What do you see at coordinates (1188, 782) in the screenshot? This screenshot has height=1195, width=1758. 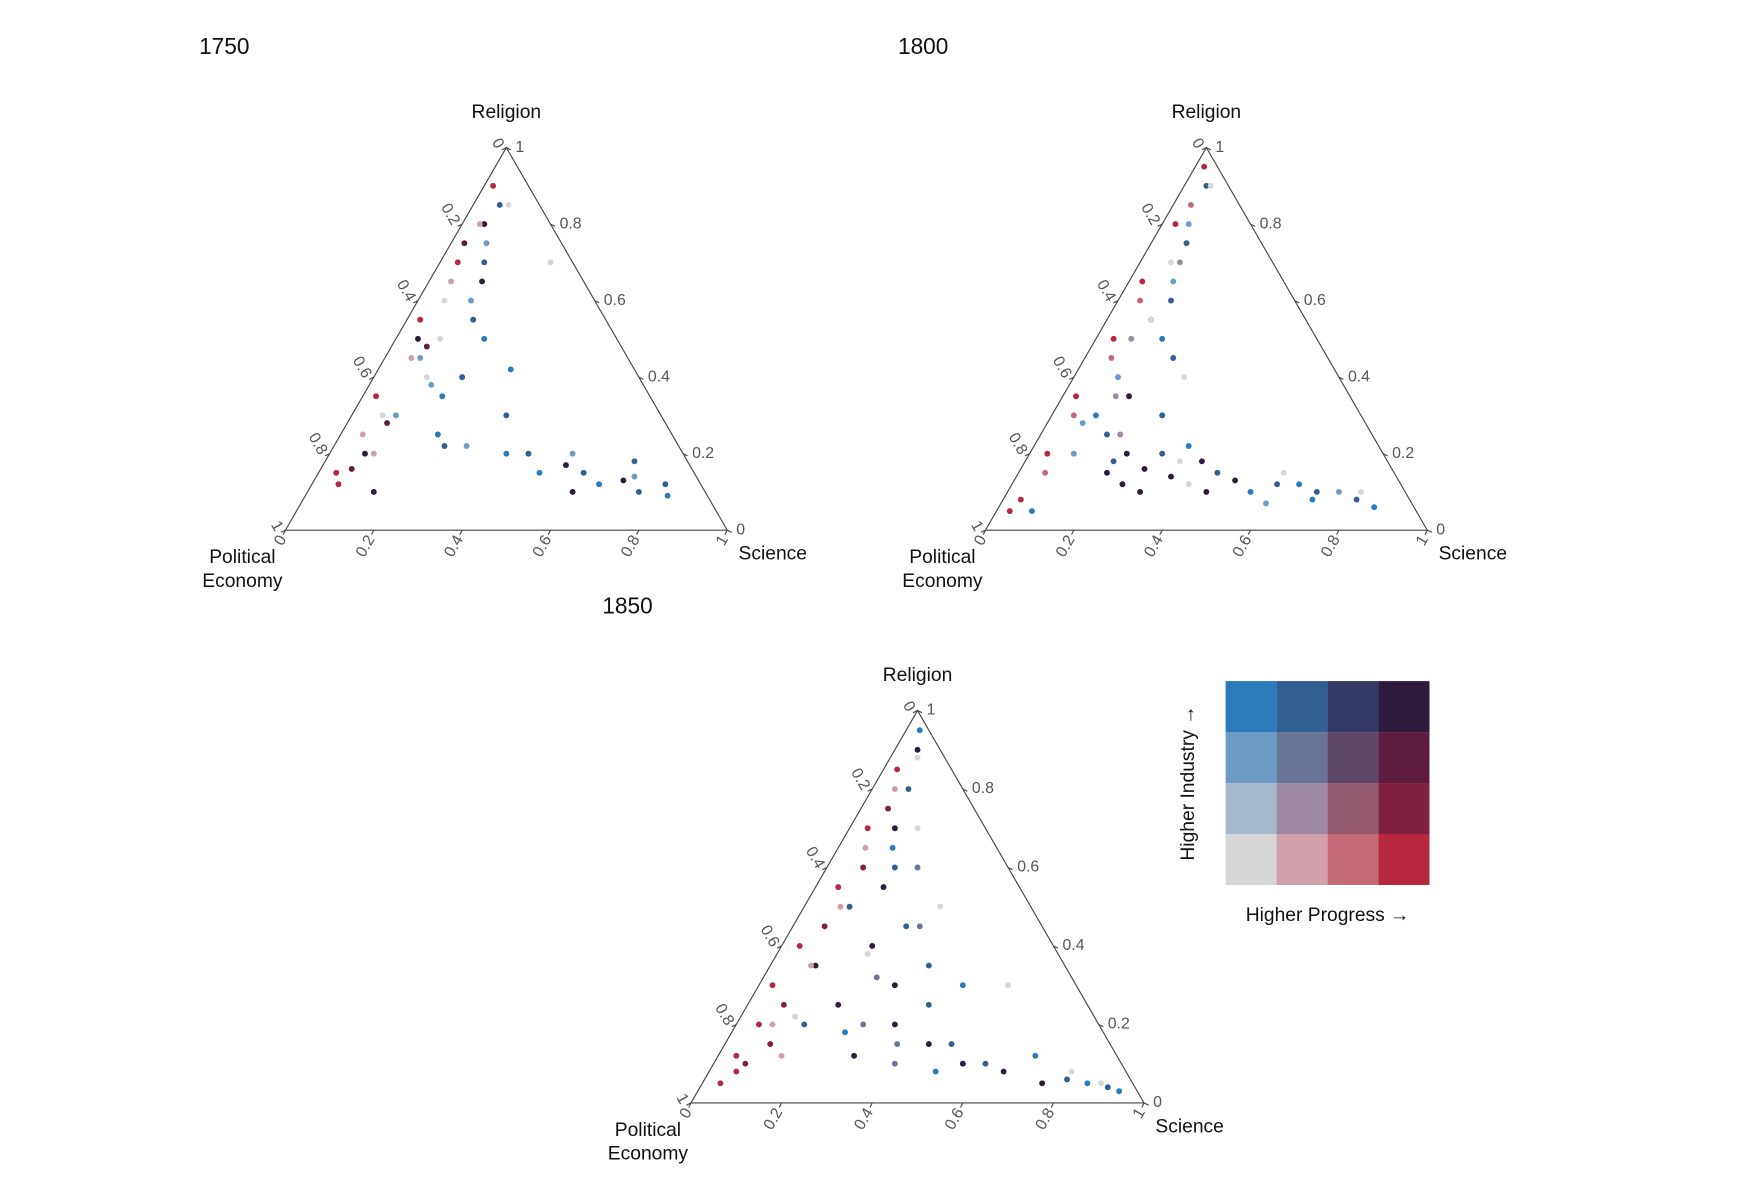 I see `legend-y-label: Higher Industry →` at bounding box center [1188, 782].